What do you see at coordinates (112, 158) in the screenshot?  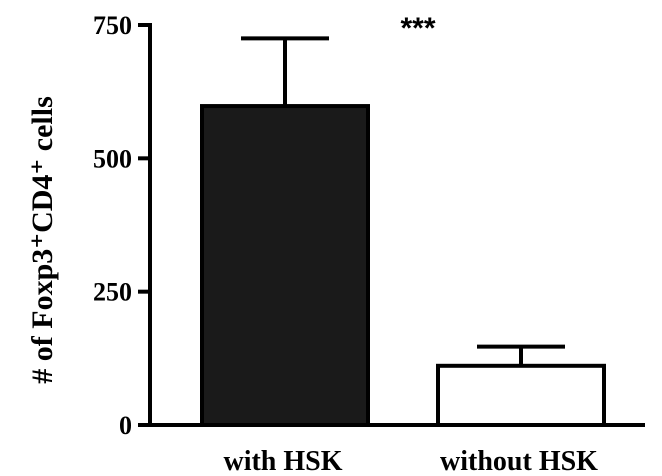 I see `y-tick-label-2: 500` at bounding box center [112, 158].